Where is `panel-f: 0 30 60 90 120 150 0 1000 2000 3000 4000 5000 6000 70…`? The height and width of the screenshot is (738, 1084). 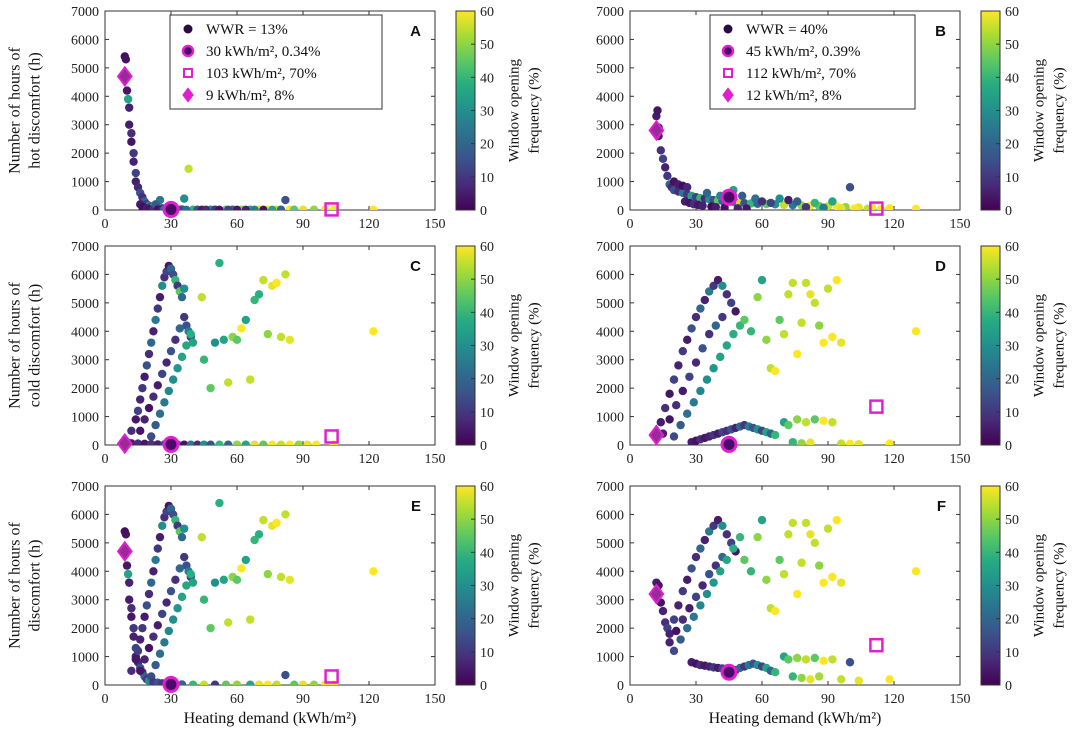 panel-f: 0 30 60 90 120 150 0 1000 2000 3000 4000 5000 6000 70… is located at coordinates (831, 603).